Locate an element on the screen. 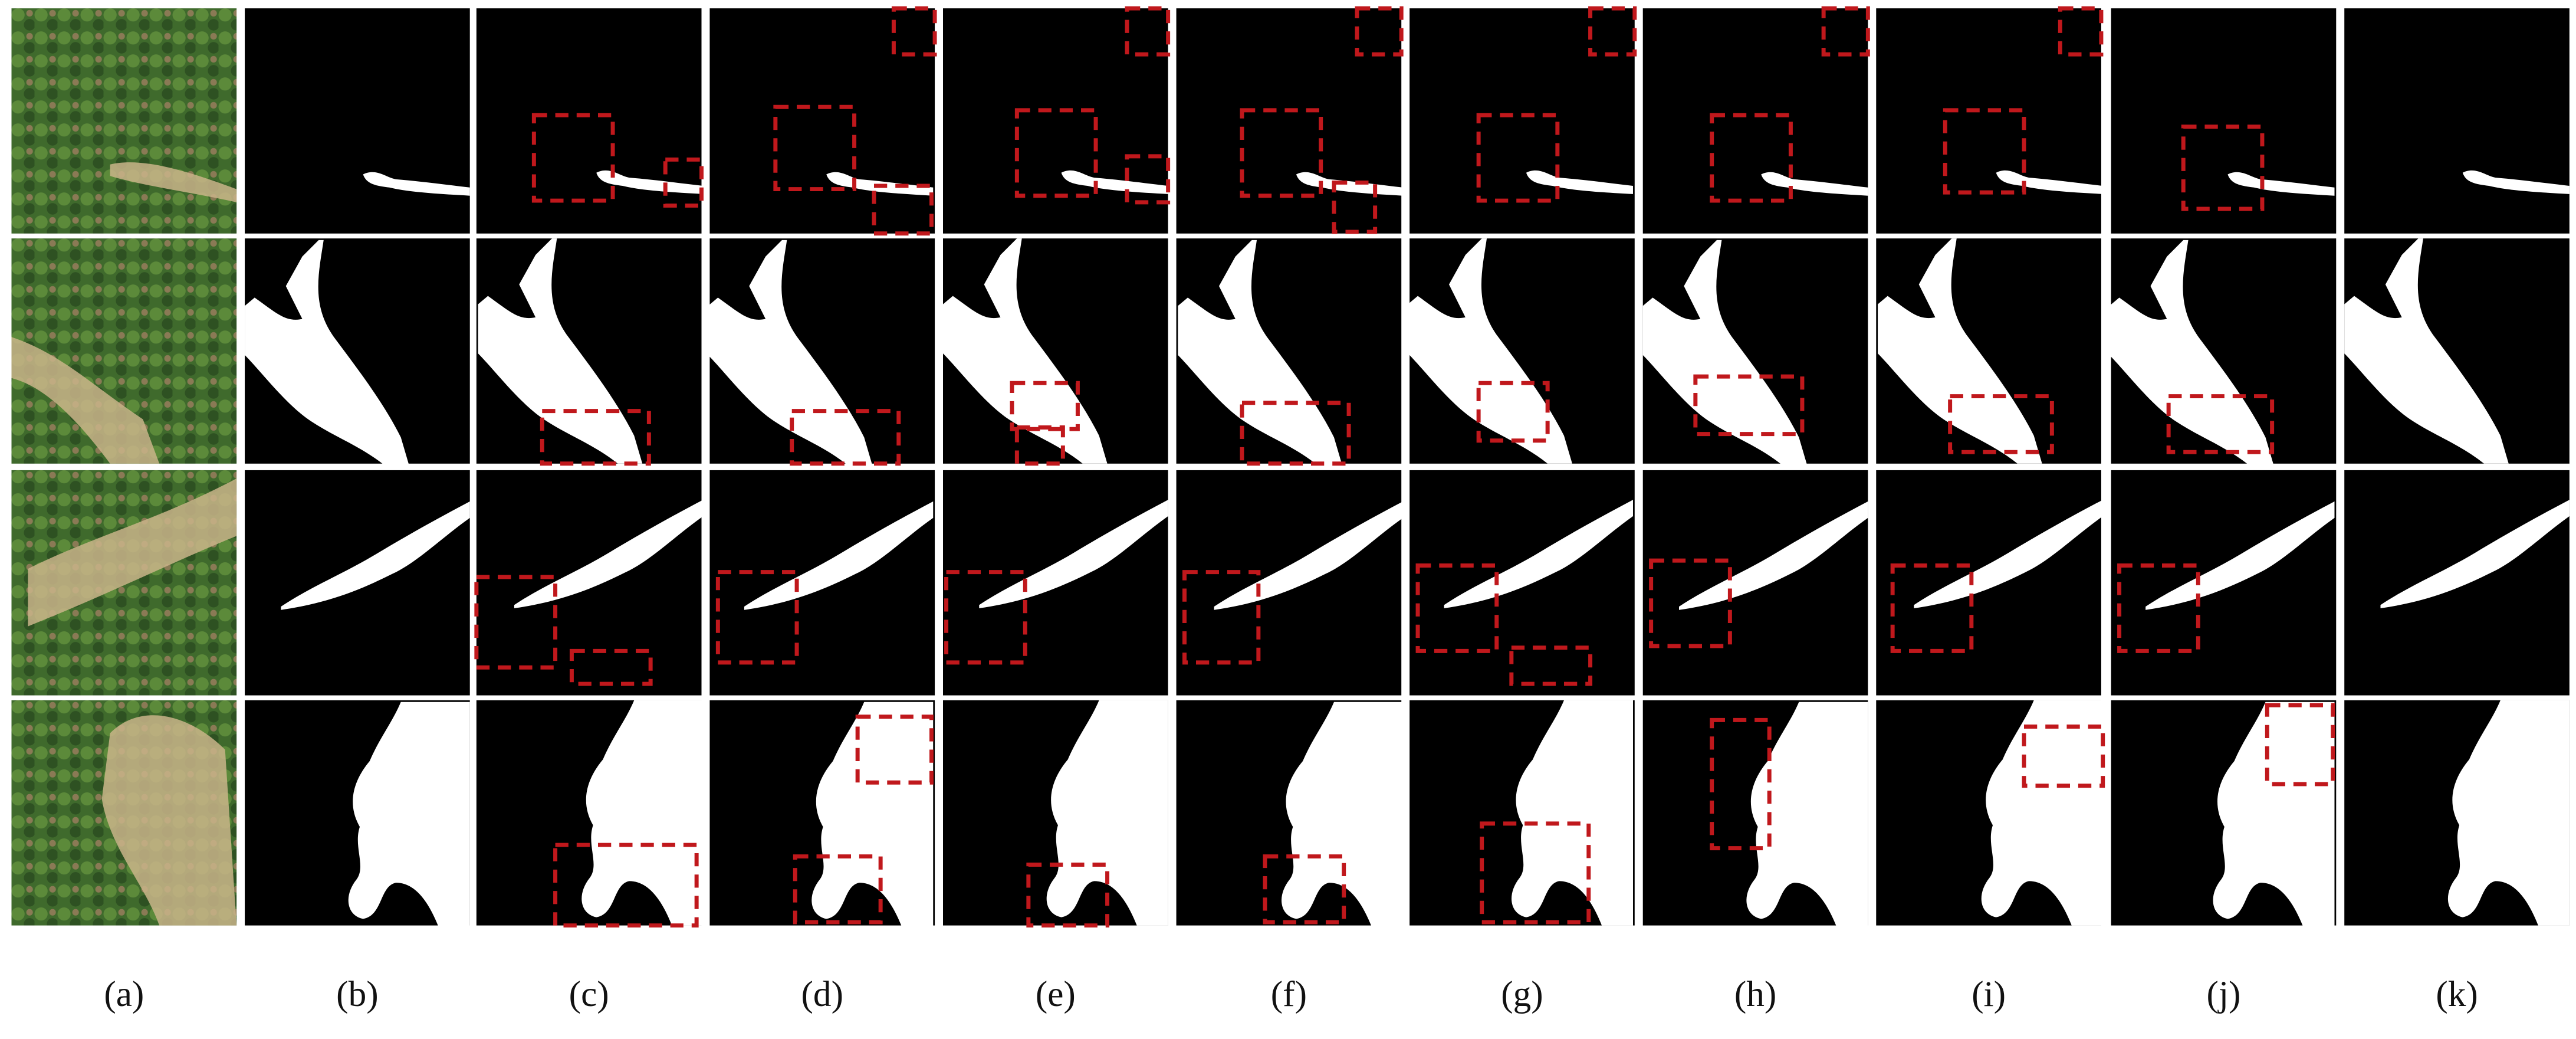 The height and width of the screenshot is (1039, 2576). panel-label: (d) is located at coordinates (822, 994).